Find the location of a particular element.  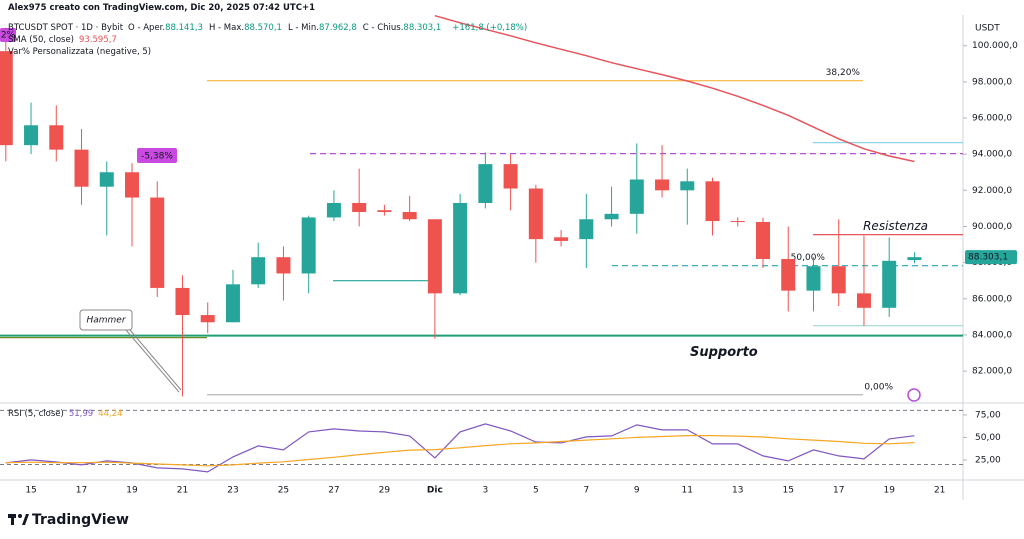

level-label: Resistenza is located at coordinates (895, 226).